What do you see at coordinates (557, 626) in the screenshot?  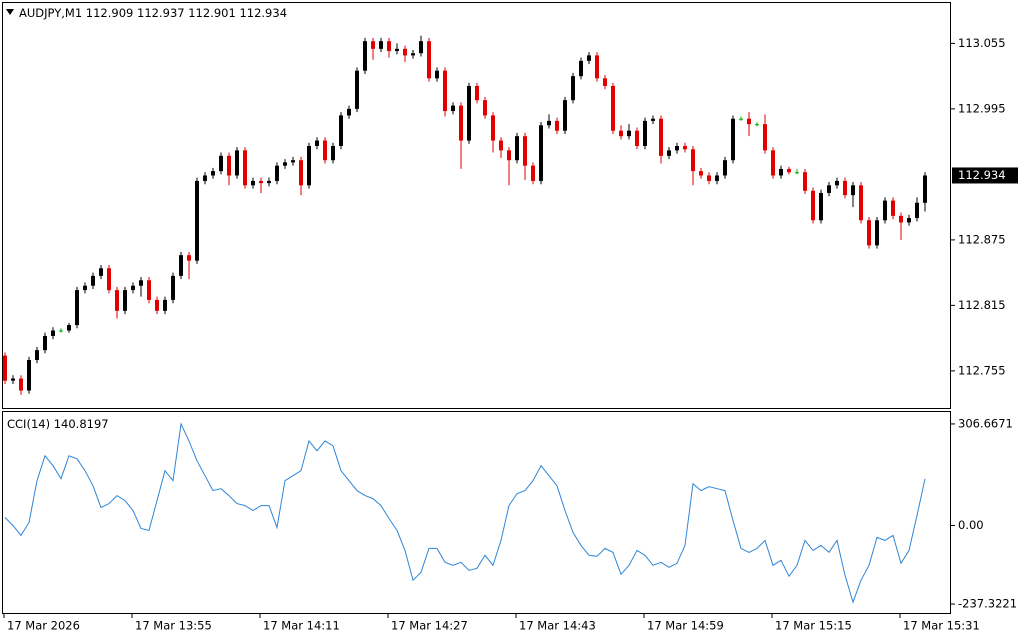 I see `x-tick-label: 17 Mar 14:43` at bounding box center [557, 626].